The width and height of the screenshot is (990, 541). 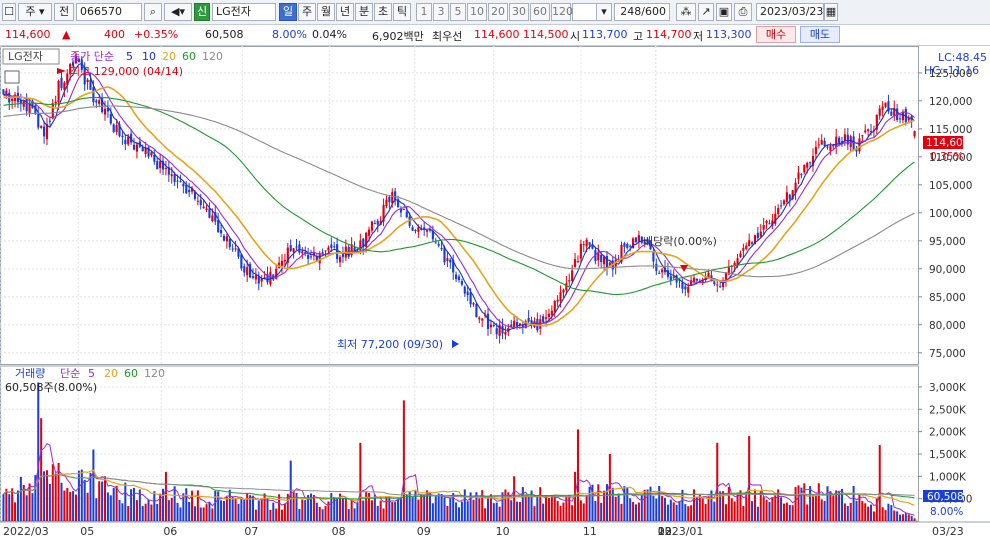 I want to click on chart-settings-icon, so click(x=12, y=77).